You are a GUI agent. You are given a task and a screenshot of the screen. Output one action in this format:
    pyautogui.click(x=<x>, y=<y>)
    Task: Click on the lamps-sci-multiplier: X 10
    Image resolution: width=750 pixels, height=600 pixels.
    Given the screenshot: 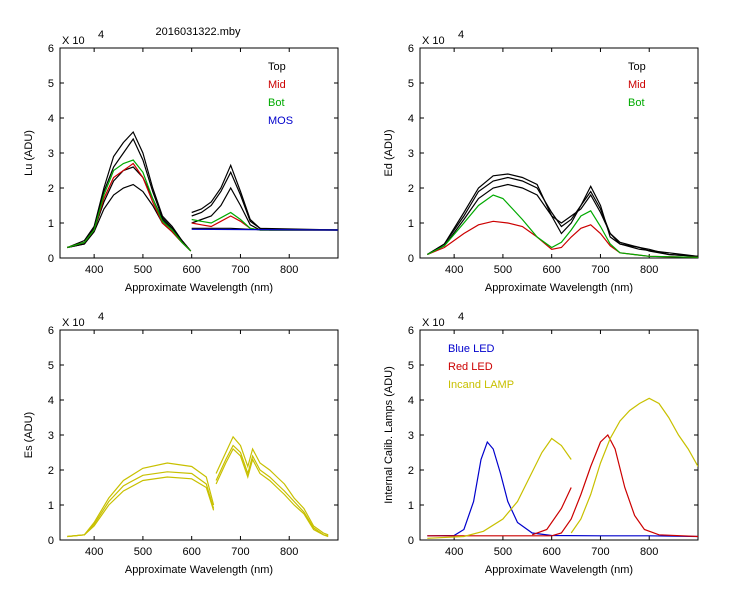 What is the action you would take?
    pyautogui.click(x=433, y=323)
    